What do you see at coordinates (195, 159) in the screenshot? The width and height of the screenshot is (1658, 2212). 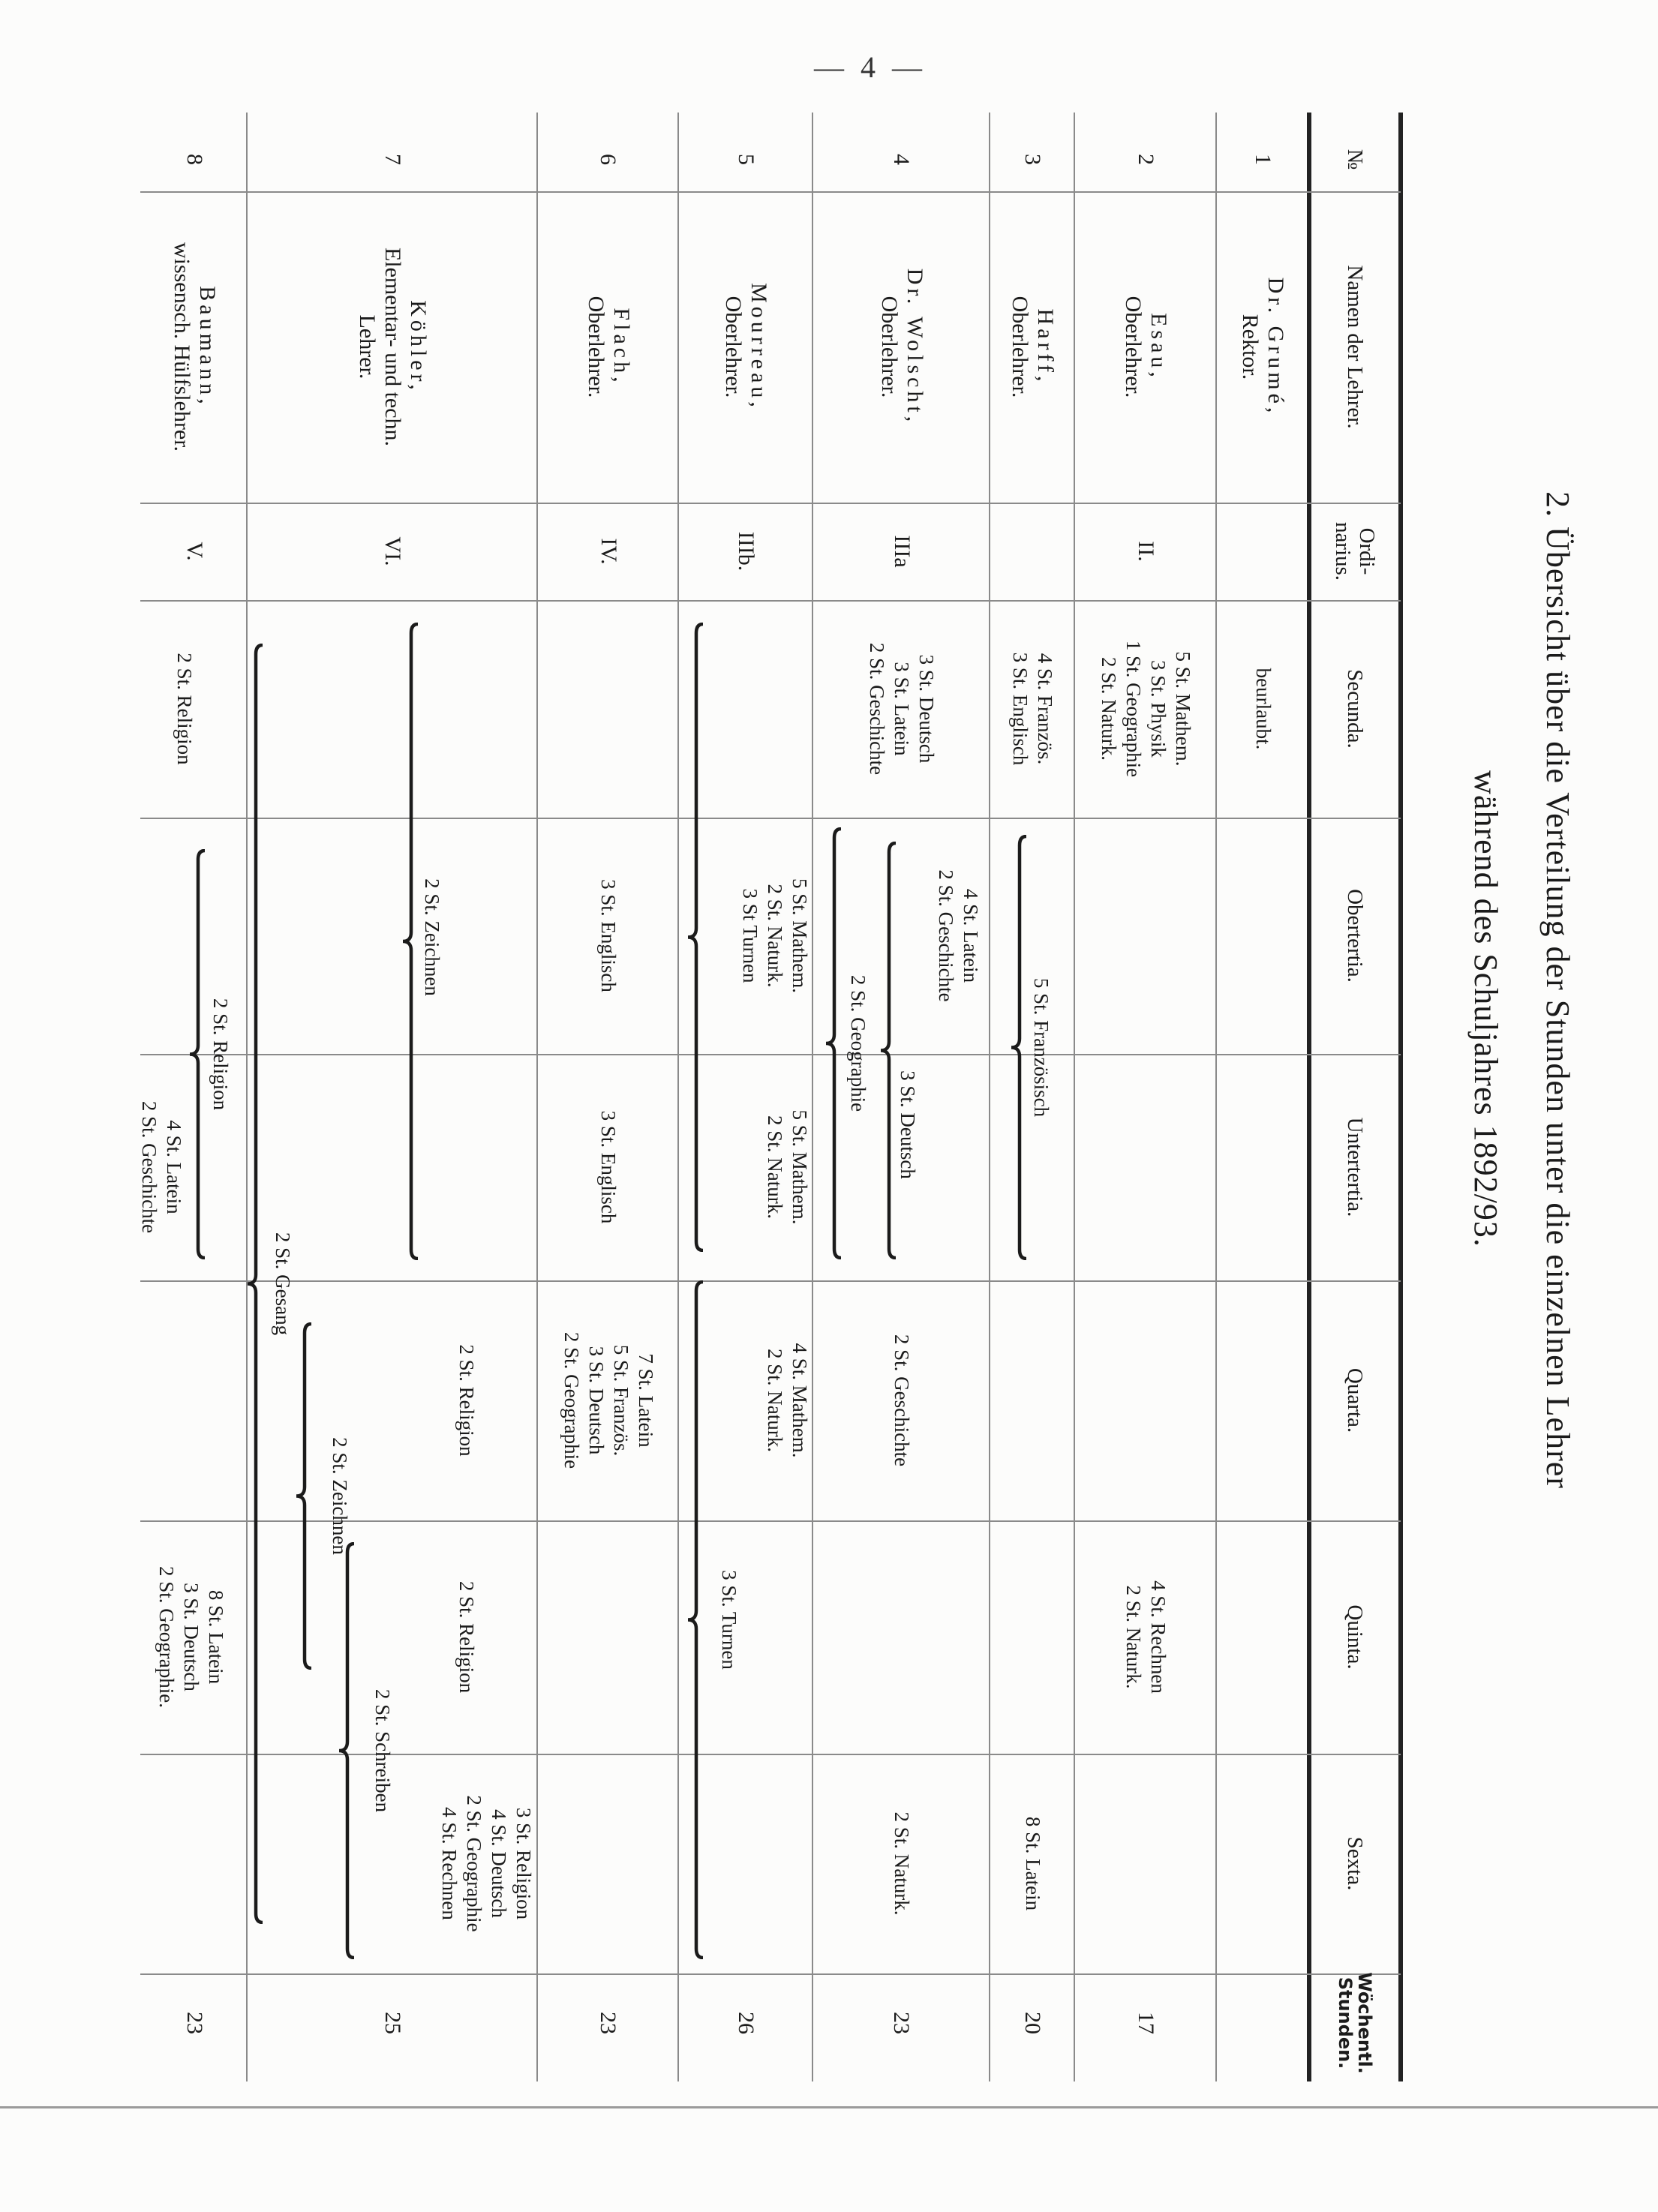 I see `row-8-nr: 8` at bounding box center [195, 159].